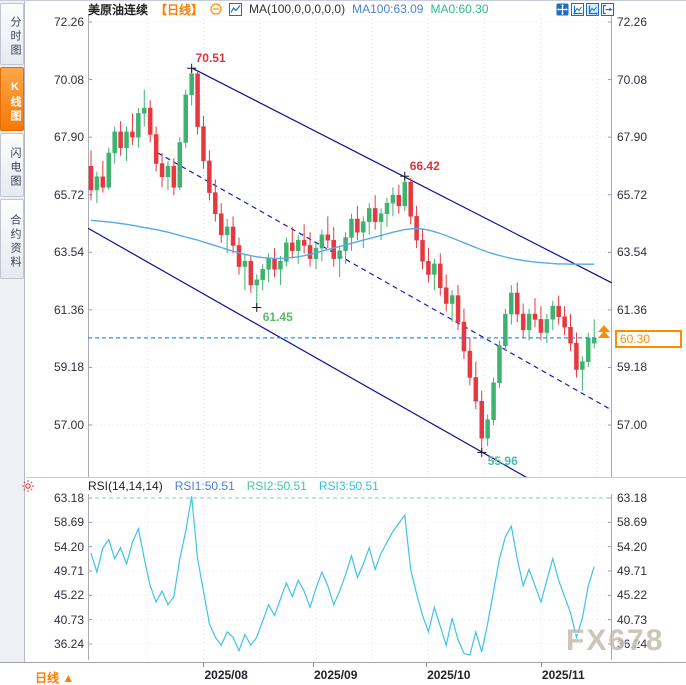  What do you see at coordinates (179, 9) in the screenshot?
I see `period-label: 【日线】` at bounding box center [179, 9].